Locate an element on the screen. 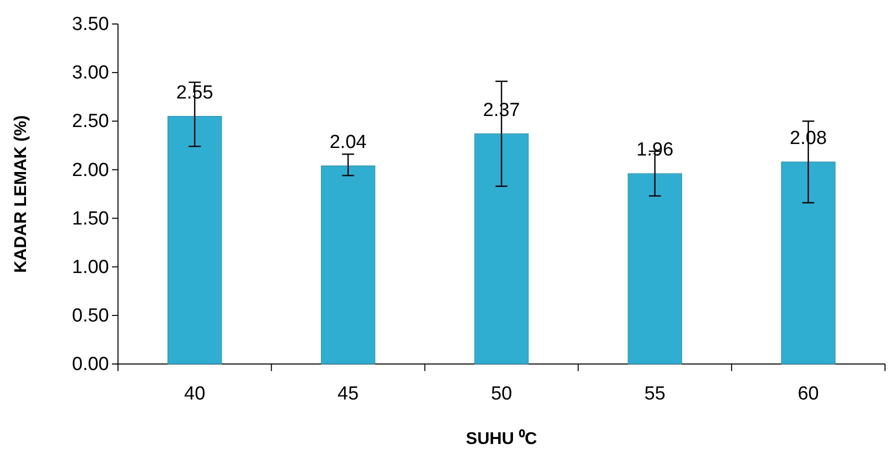 This screenshot has height=450, width=891. x-tick-label: 45 is located at coordinates (348, 393).